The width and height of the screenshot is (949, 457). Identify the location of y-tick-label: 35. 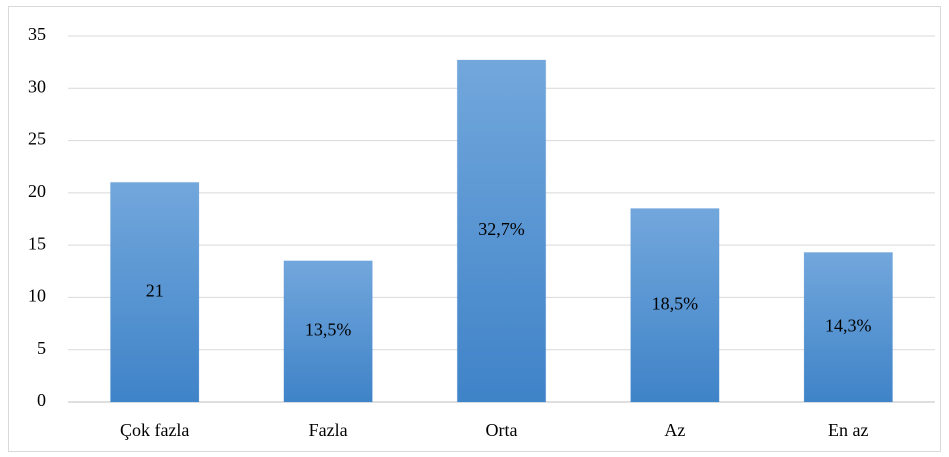
(37, 34).